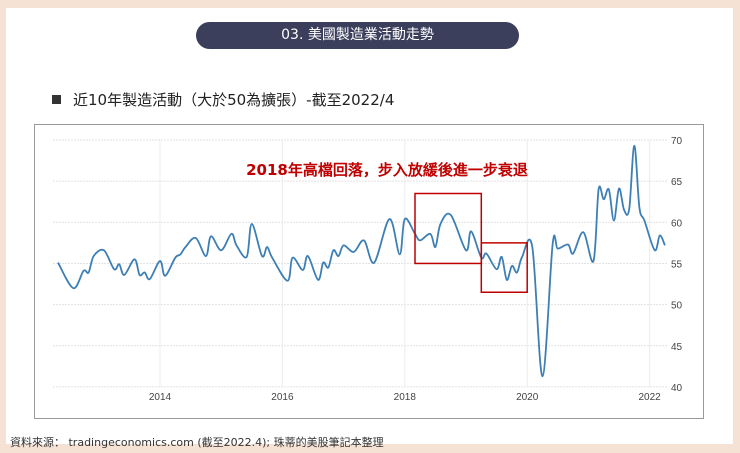 The image size is (740, 453). What do you see at coordinates (677, 223) in the screenshot?
I see `y-tick-label: 60` at bounding box center [677, 223].